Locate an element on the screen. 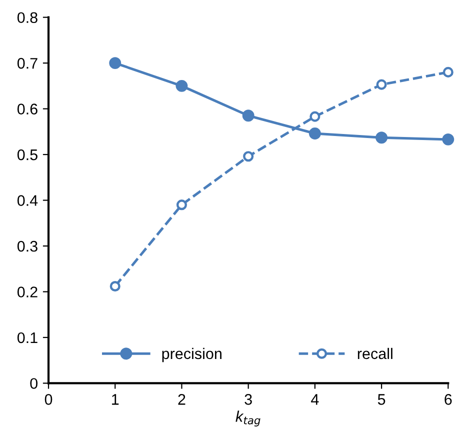  y-tick-label: 0.5 is located at coordinates (27, 154).